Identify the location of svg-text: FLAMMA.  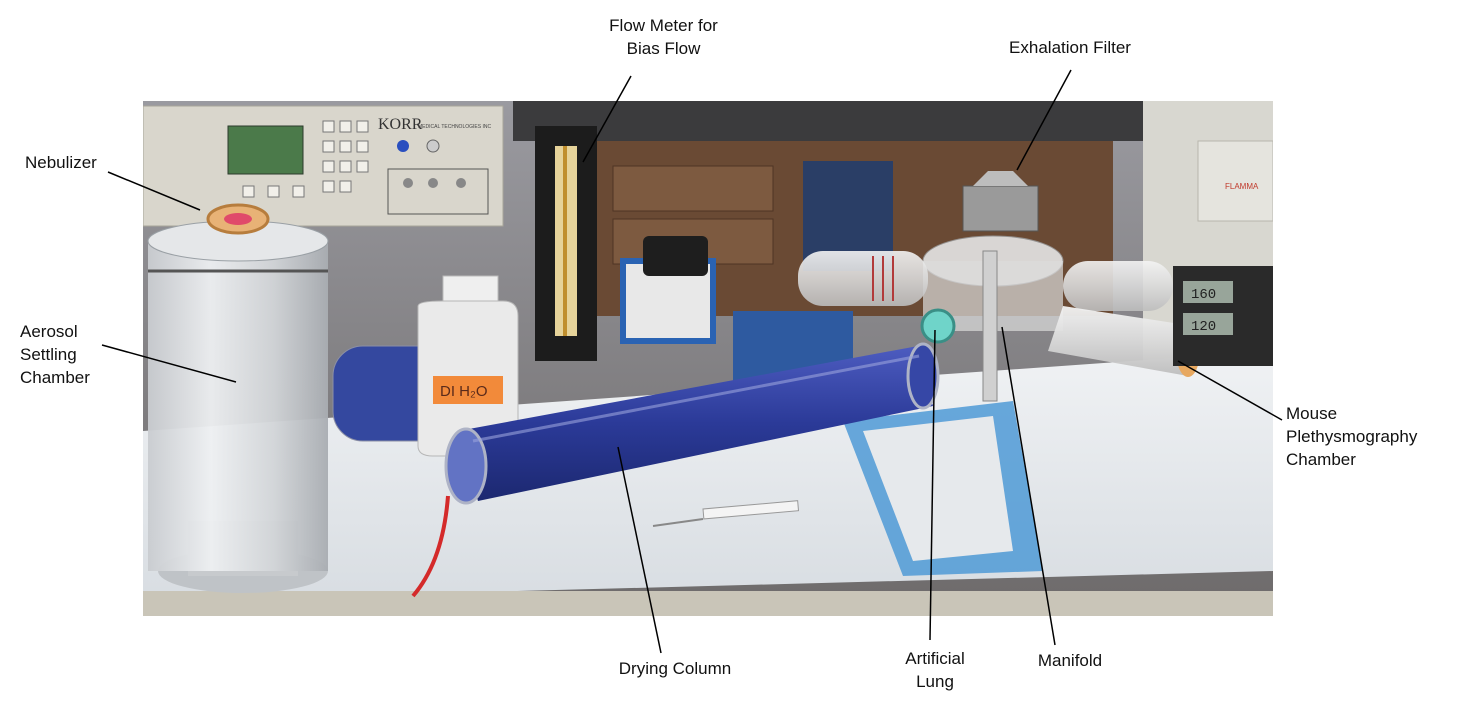
(1242, 186).